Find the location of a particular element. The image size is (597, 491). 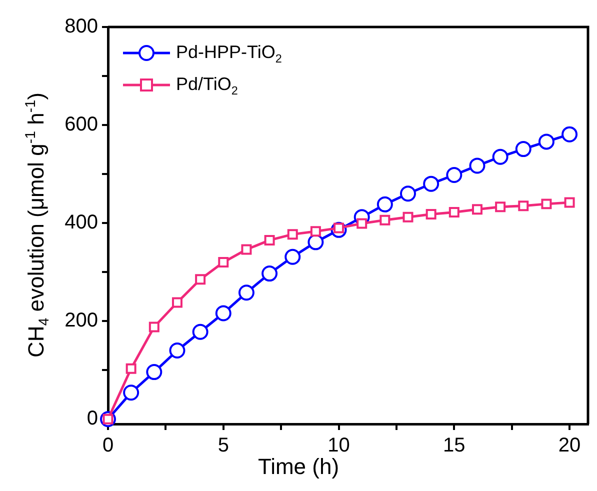

y-tick-label: 400 is located at coordinates (81, 223).